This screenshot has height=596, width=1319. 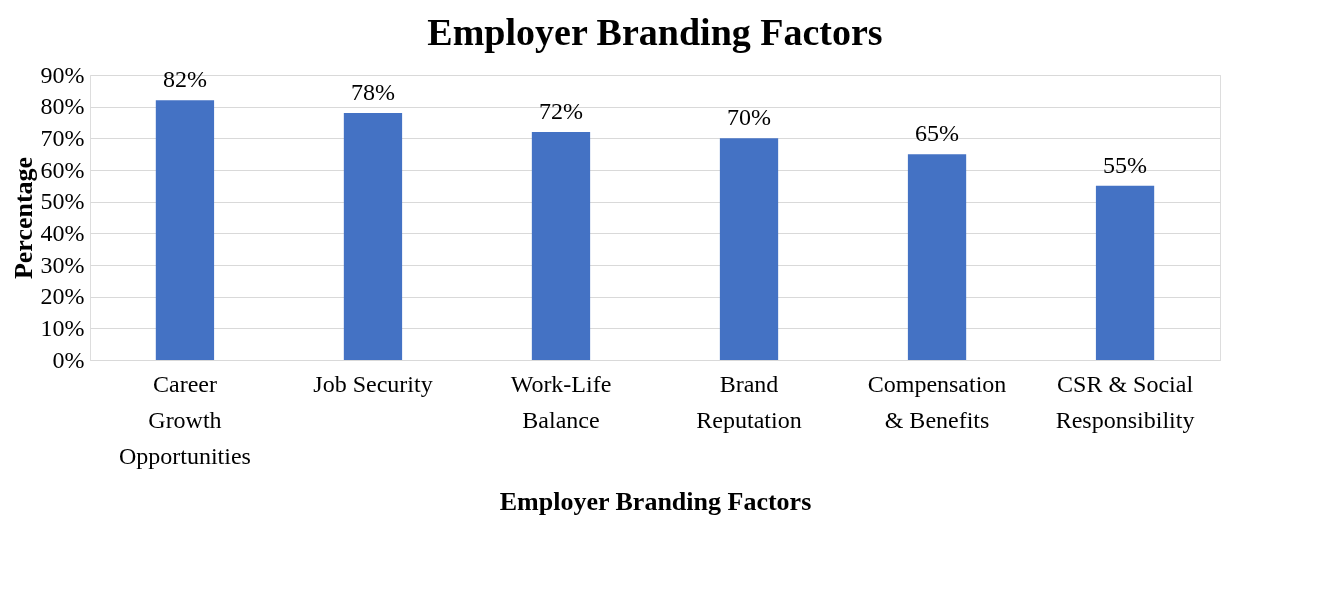 I want to click on data-label: 78%, so click(x=372, y=92).